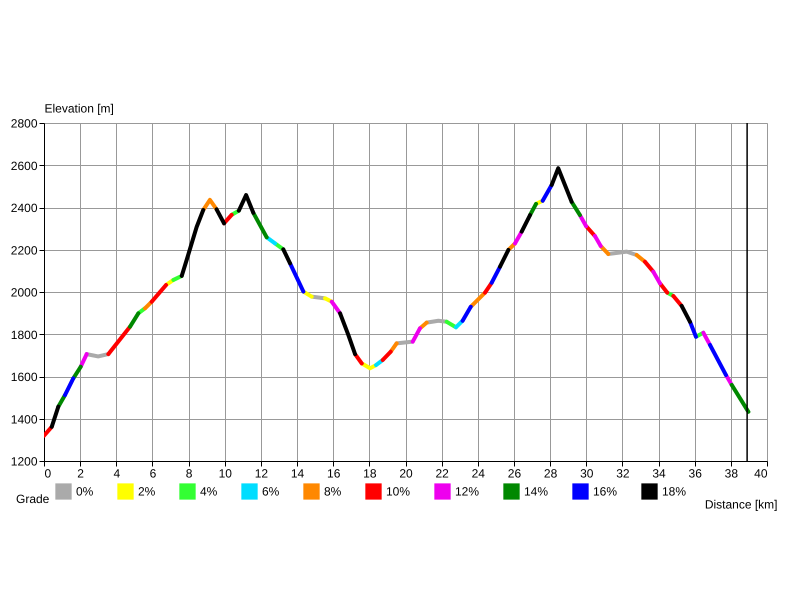 Image resolution: width=800 pixels, height=600 pixels. Describe the element at coordinates (33, 499) in the screenshot. I see `legend-title: Grade` at that location.